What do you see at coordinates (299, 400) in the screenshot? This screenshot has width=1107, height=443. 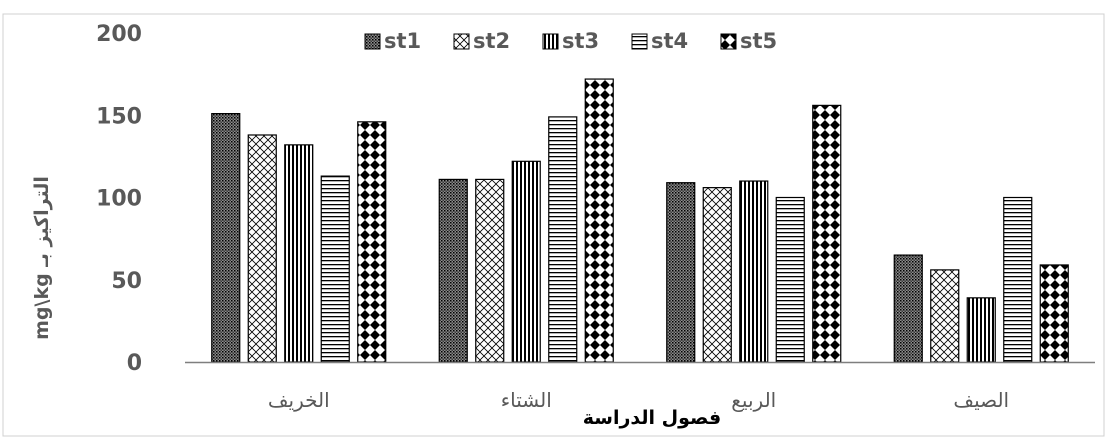 I see `x-tick-label: الخريف` at bounding box center [299, 400].